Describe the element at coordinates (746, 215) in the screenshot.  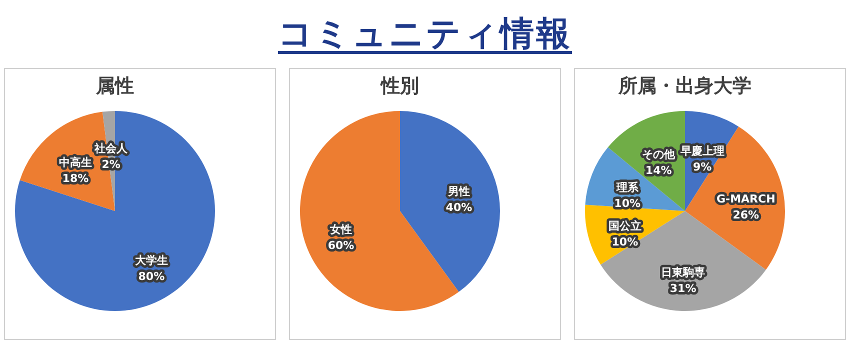
I see `data-label: 26%` at that location.